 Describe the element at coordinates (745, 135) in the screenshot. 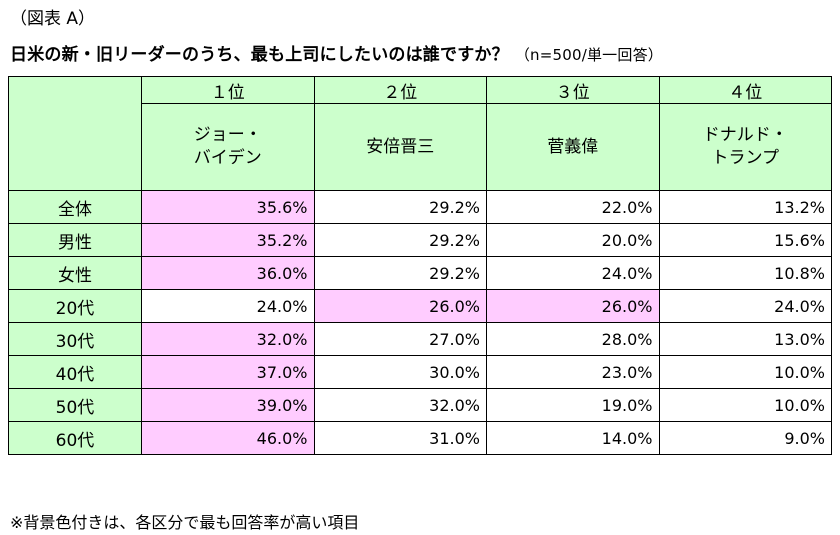

I see `leader-name-line: ドナルド・` at that location.